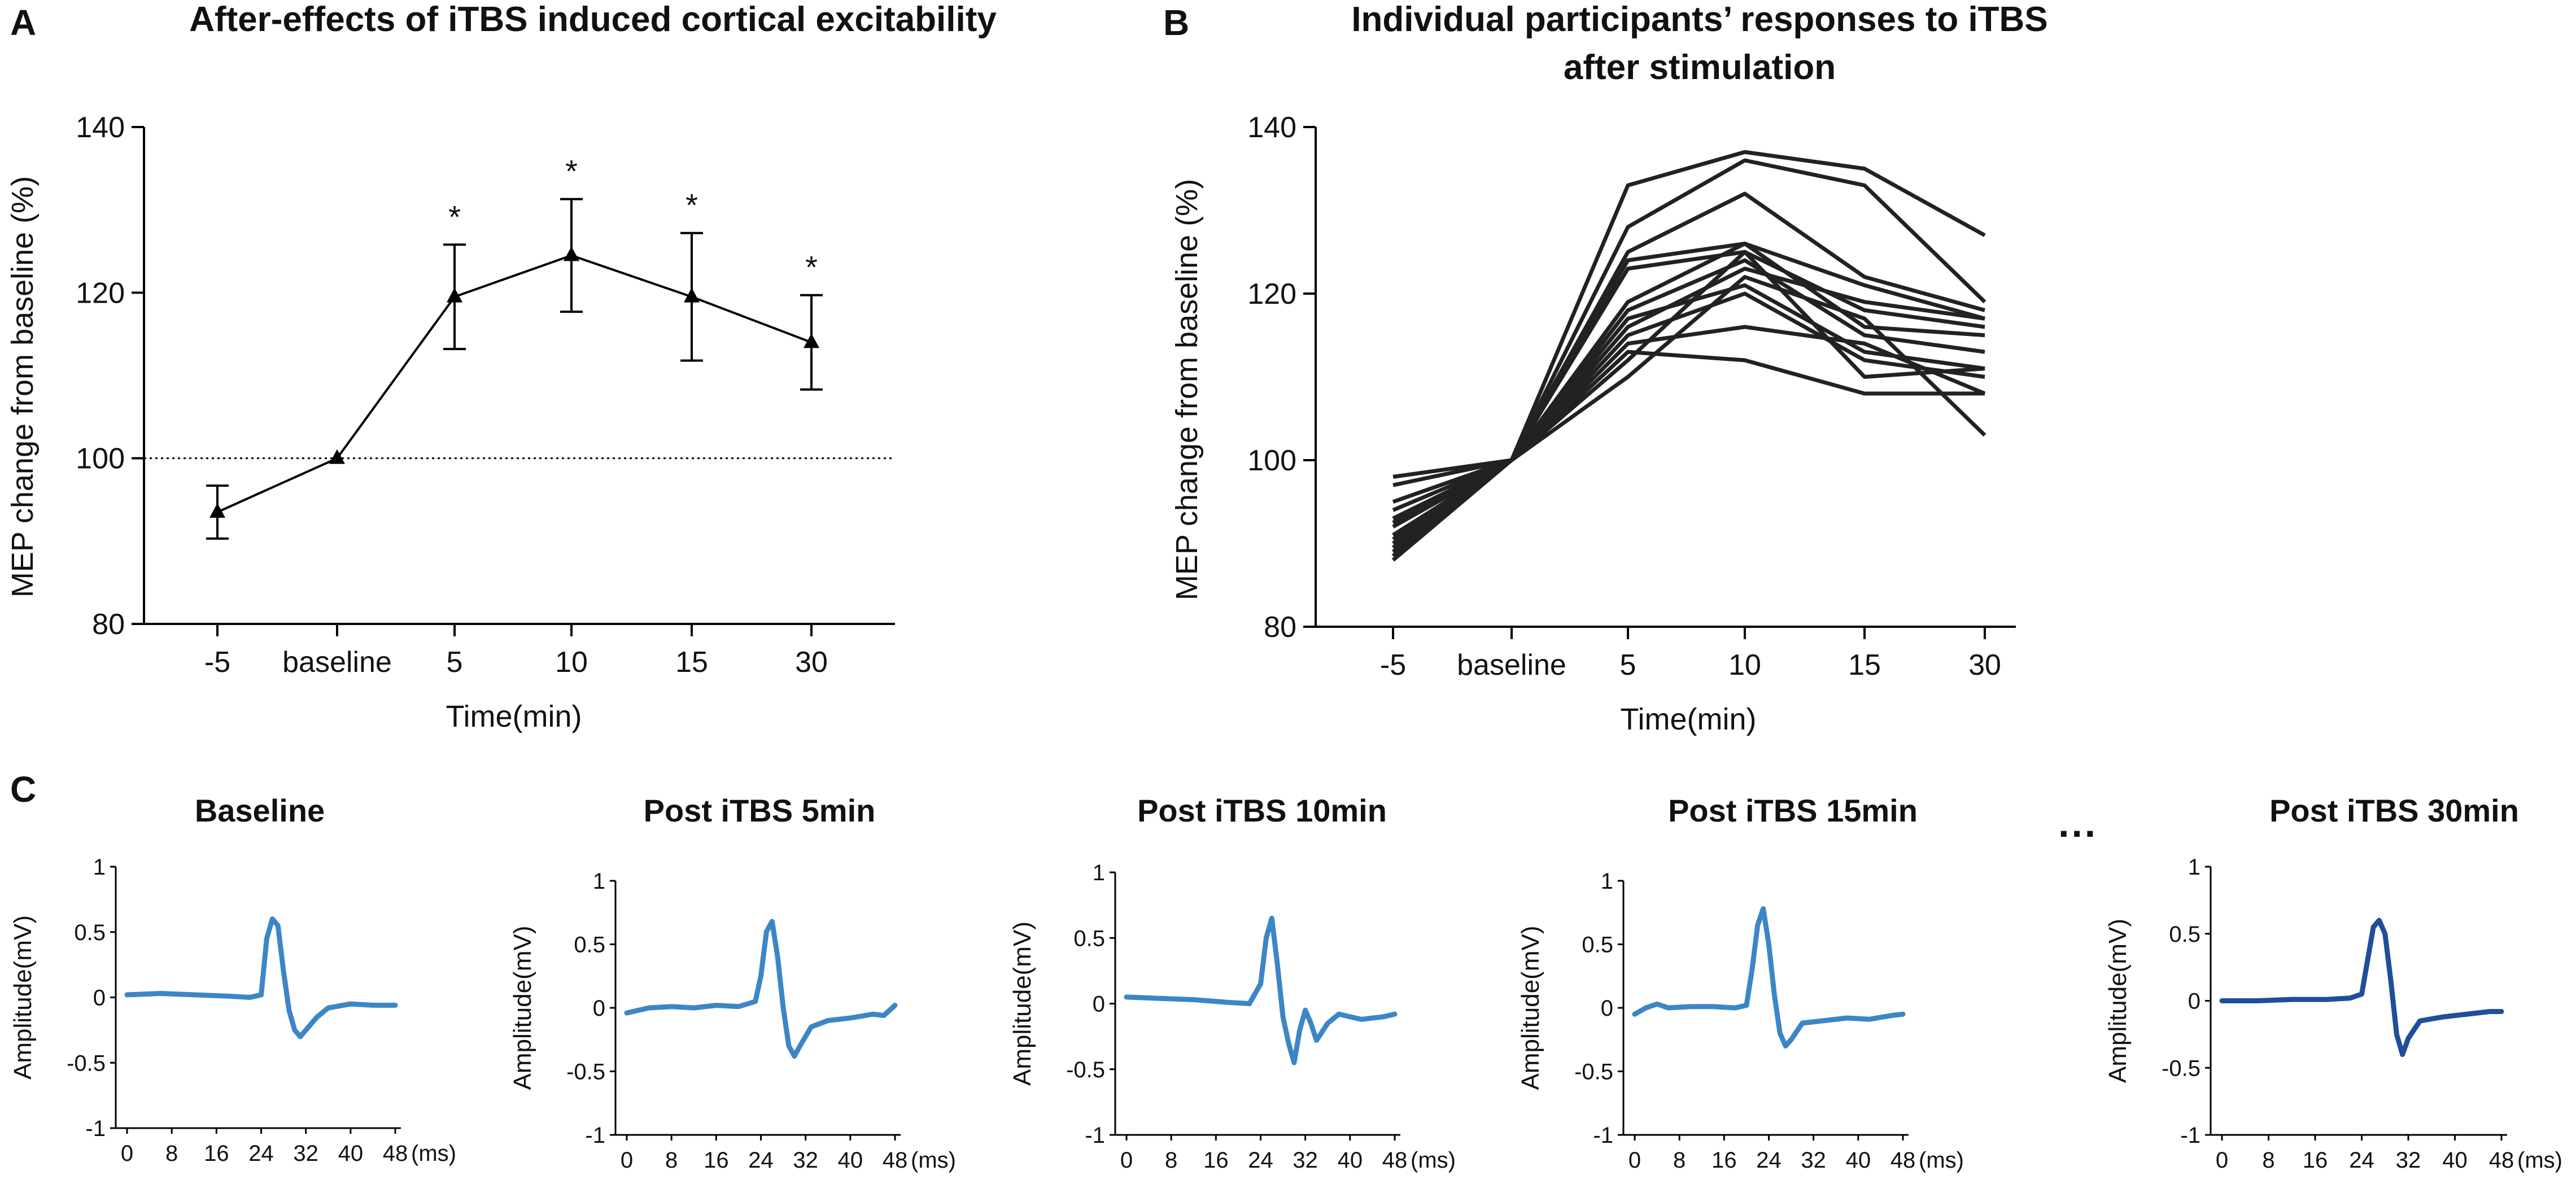  What do you see at coordinates (2394, 810) in the screenshot?
I see `trace-title: Post iTBS 30min` at bounding box center [2394, 810].